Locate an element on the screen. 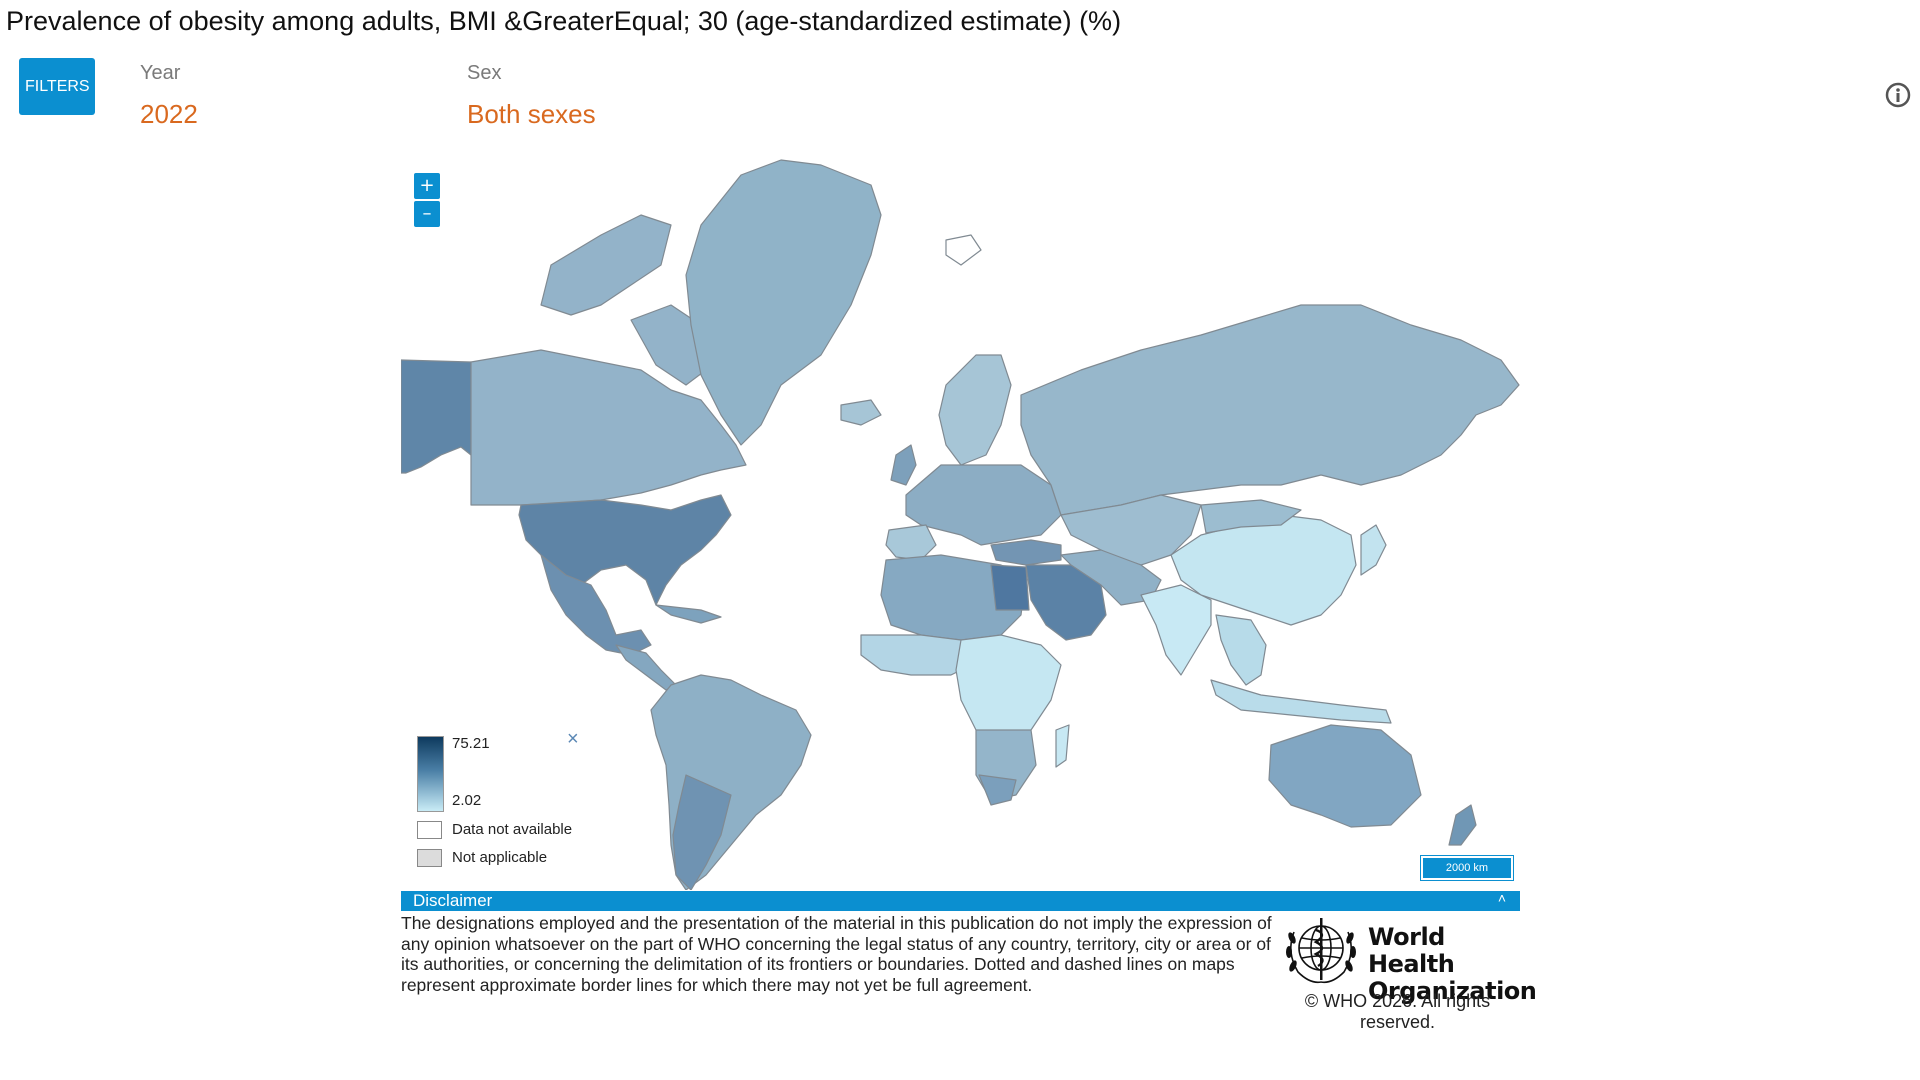  region-iceland is located at coordinates (861, 412).